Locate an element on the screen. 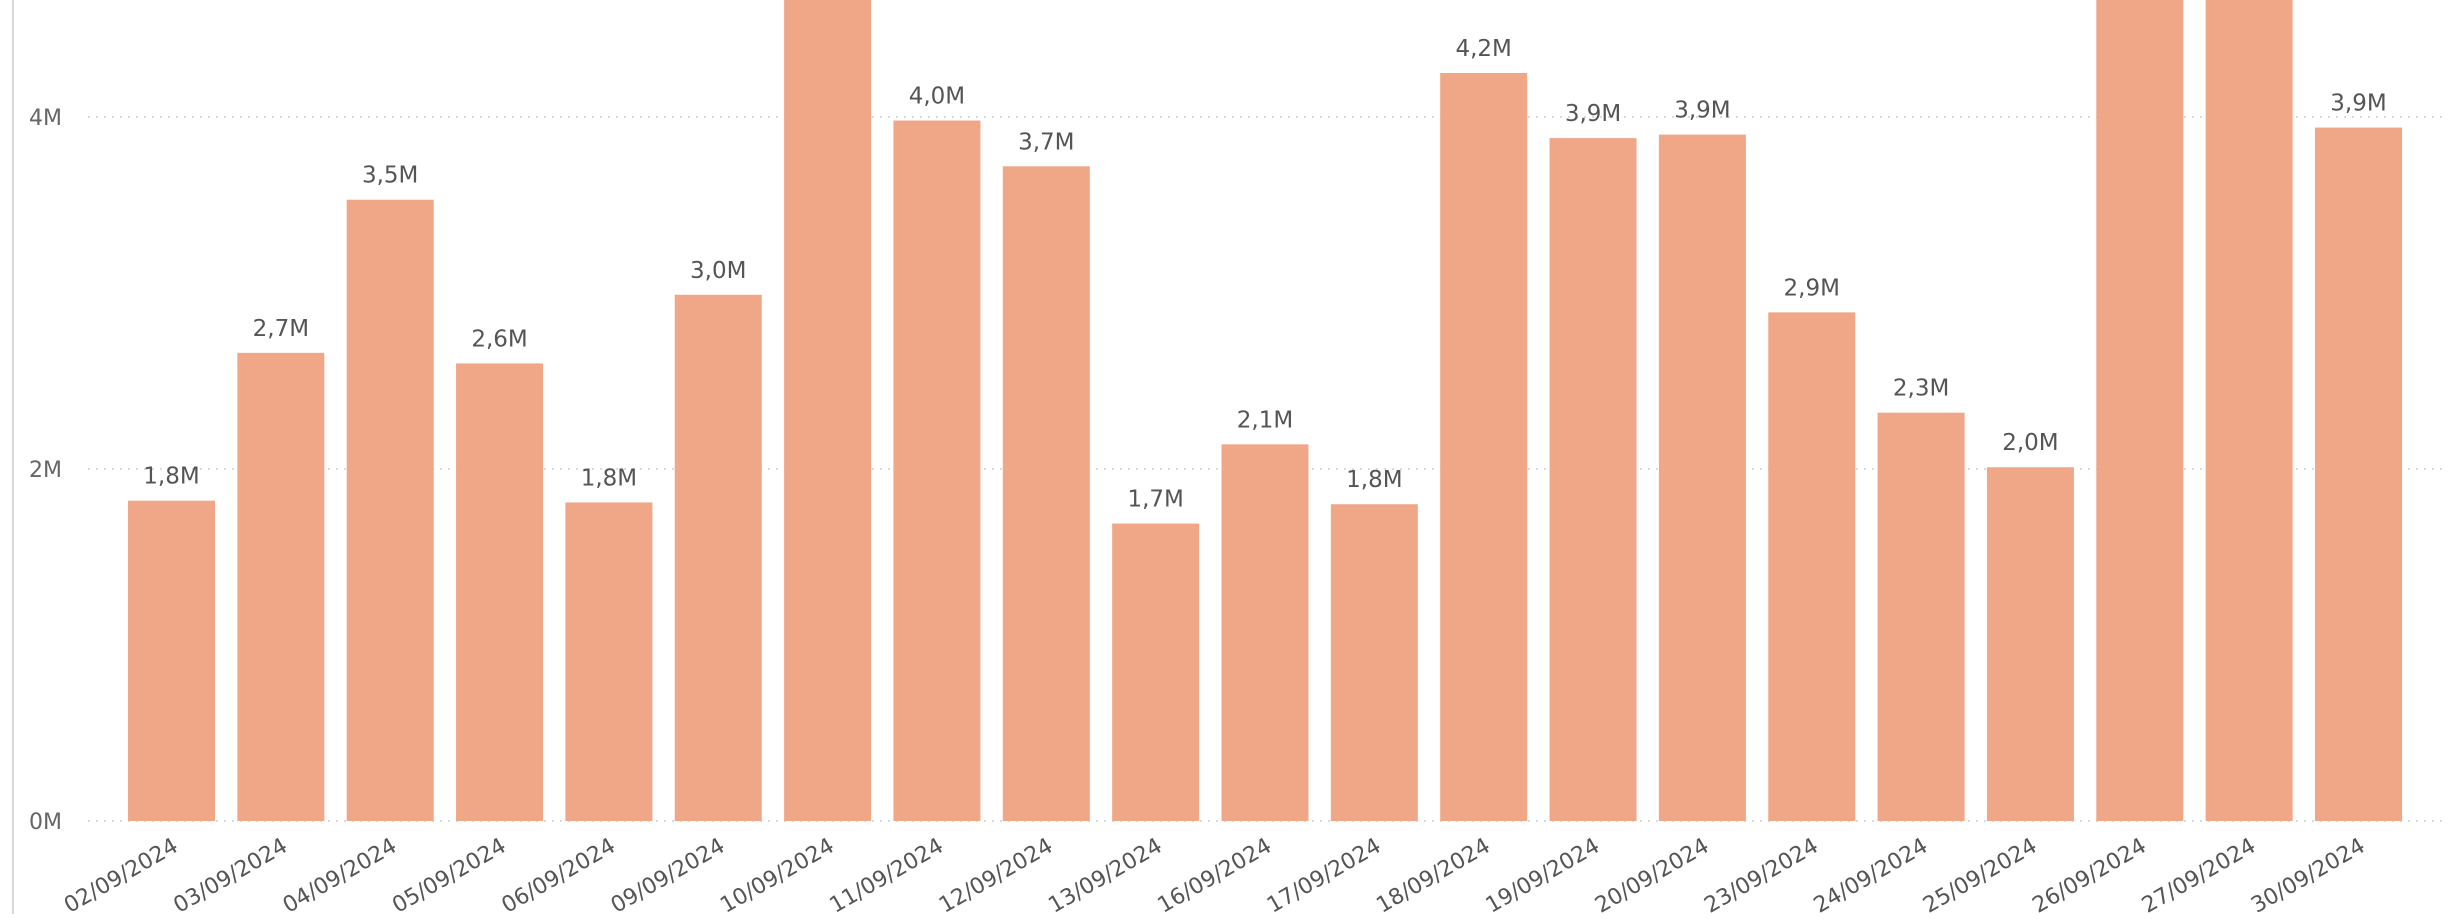 This screenshot has height=919, width=2452. x-tick-label: 23/09/2024 is located at coordinates (1761, 874).